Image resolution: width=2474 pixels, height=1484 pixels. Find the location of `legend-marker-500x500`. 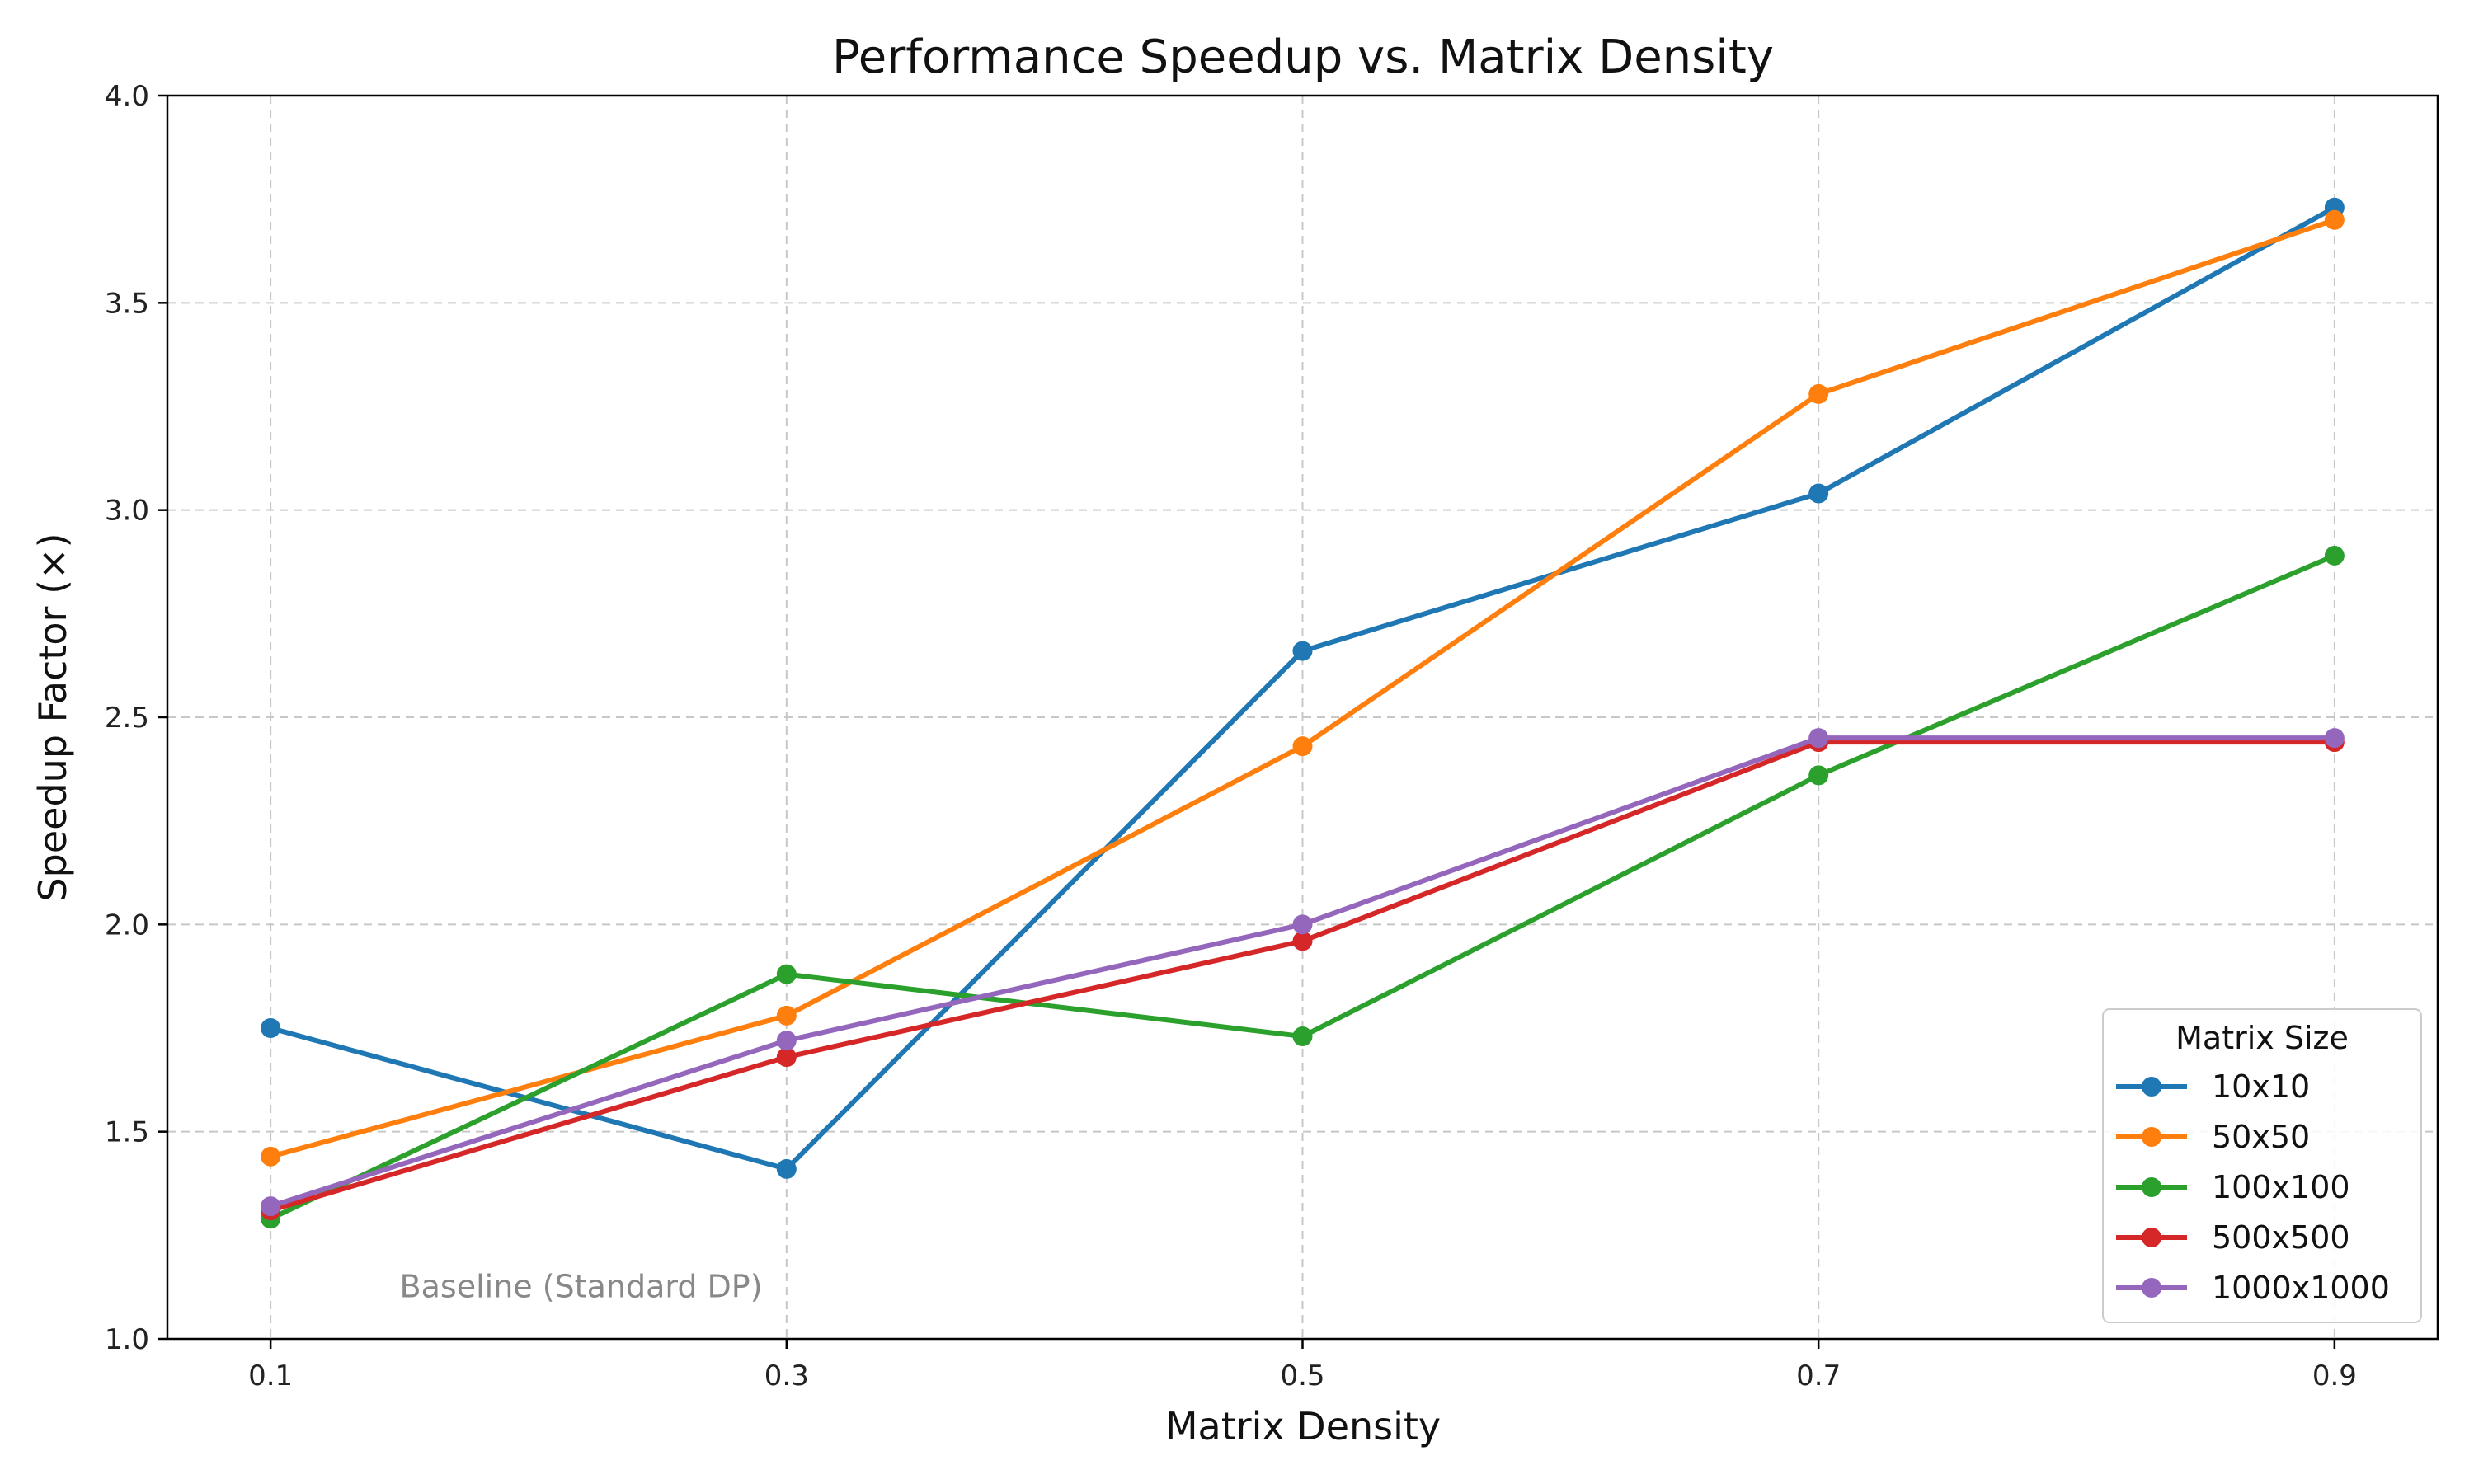

legend-marker-500x500 is located at coordinates (2151, 1237).